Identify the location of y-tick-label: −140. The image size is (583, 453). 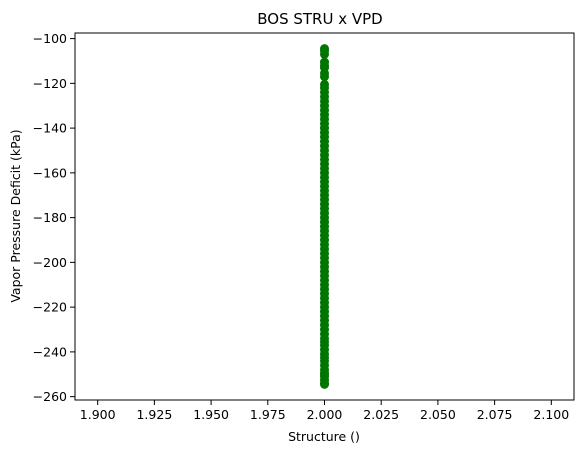
(50, 128).